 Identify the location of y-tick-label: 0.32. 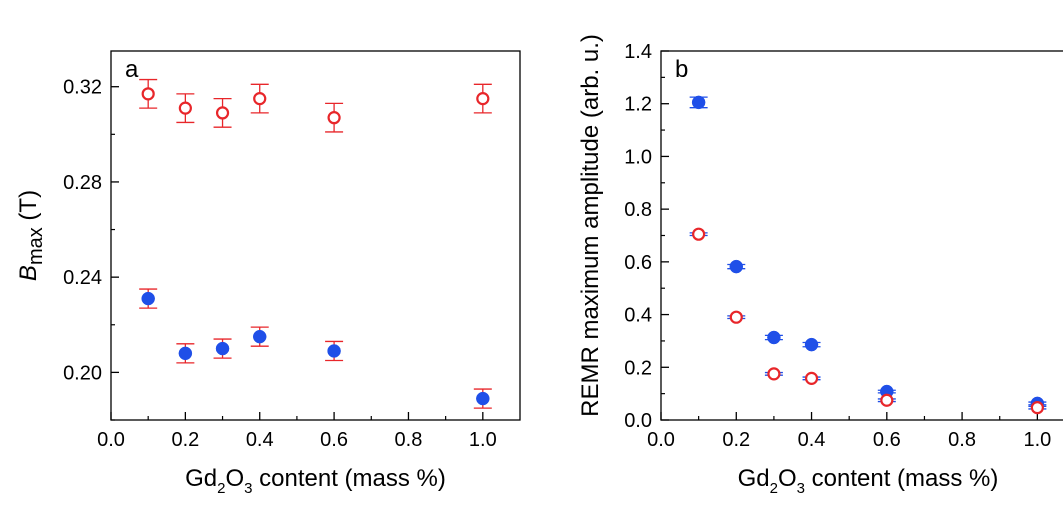
(82, 88).